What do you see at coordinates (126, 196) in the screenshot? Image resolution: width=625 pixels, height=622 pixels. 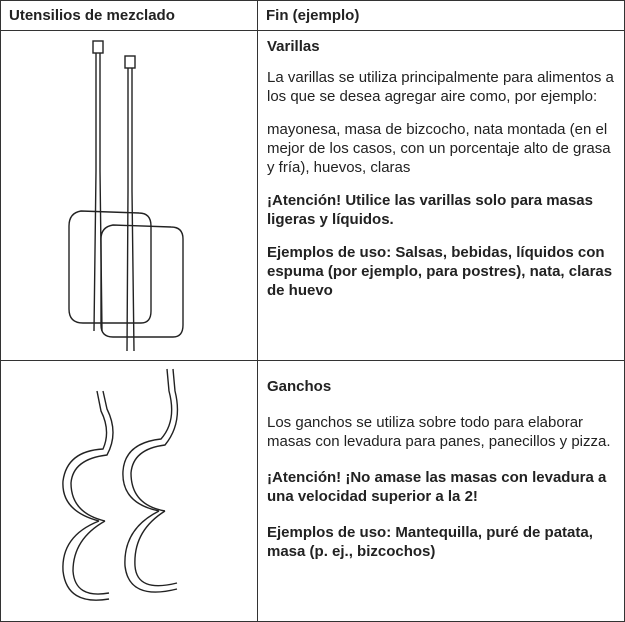 I see `whisk-illustration` at bounding box center [126, 196].